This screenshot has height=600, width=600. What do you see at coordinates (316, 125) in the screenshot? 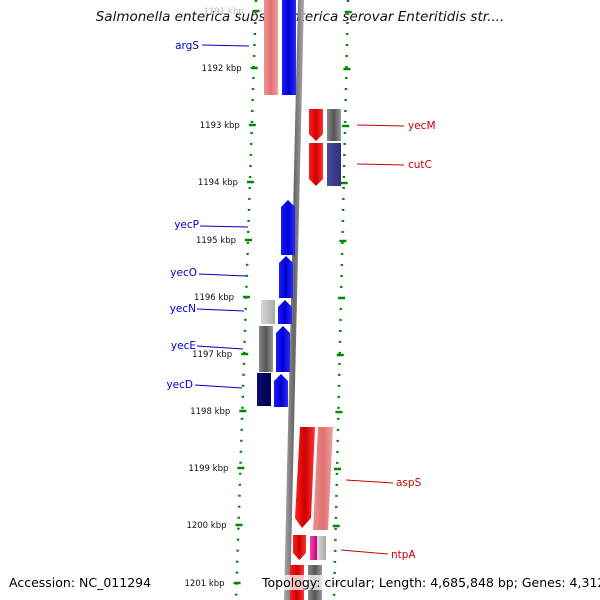
I see `gene-block-yecM` at bounding box center [316, 125].